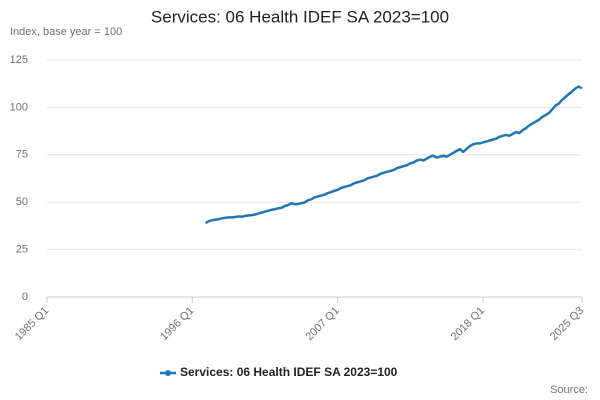 The width and height of the screenshot is (600, 400). Describe the element at coordinates (22, 250) in the screenshot. I see `y-tick-label: 25` at that location.